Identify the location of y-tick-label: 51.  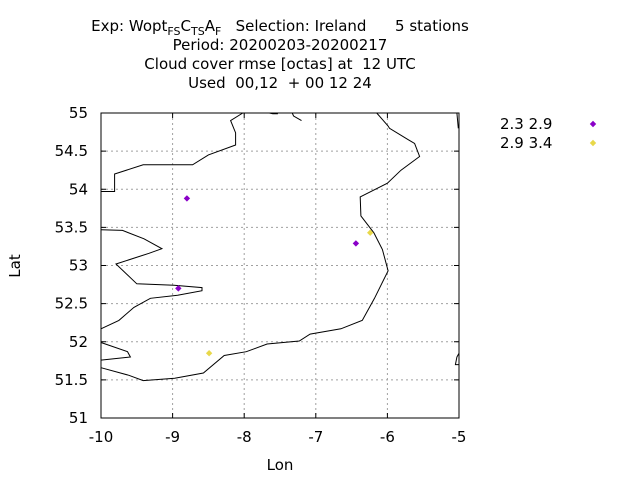
(78, 418).